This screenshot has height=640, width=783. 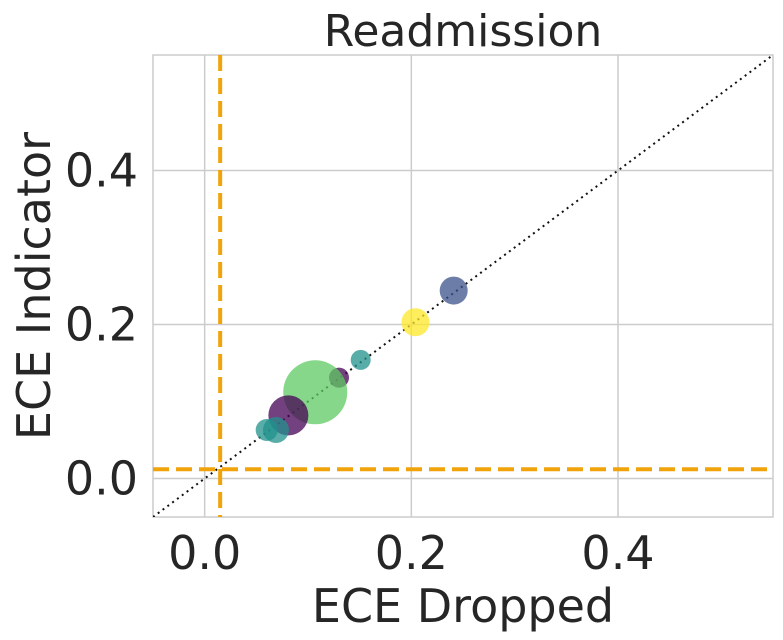 I want to click on x-tick-label-0: 0.0, so click(x=204, y=553).